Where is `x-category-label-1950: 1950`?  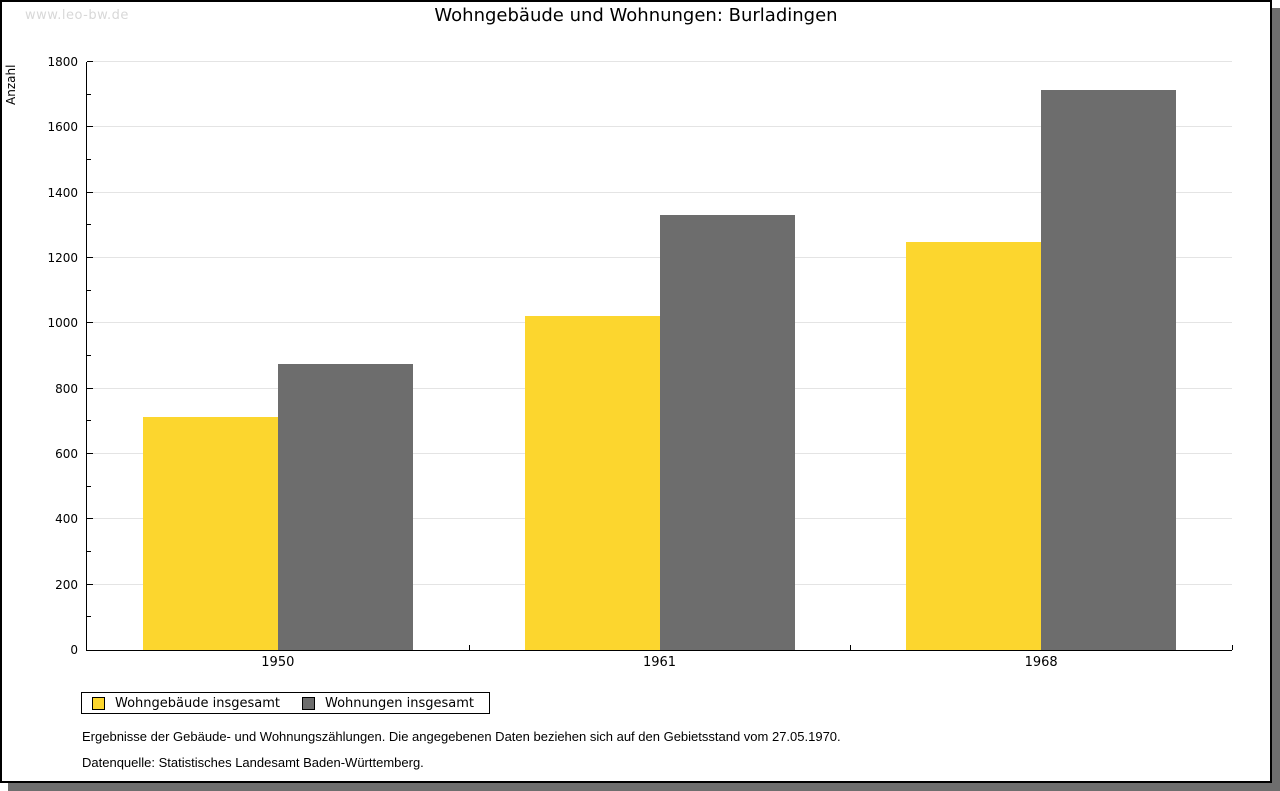 x-category-label-1950: 1950 is located at coordinates (278, 662).